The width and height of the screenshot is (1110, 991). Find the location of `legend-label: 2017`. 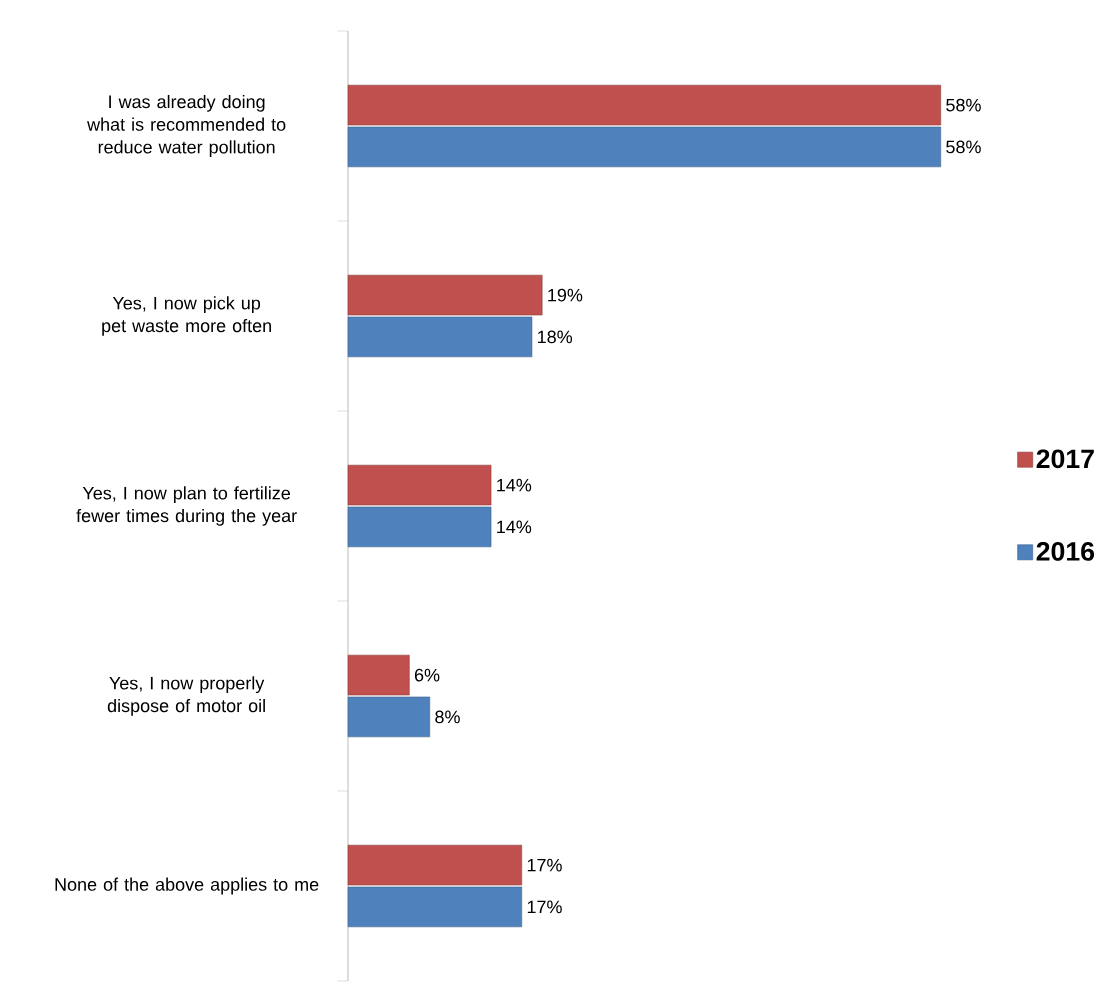

legend-label: 2017 is located at coordinates (1065, 459).